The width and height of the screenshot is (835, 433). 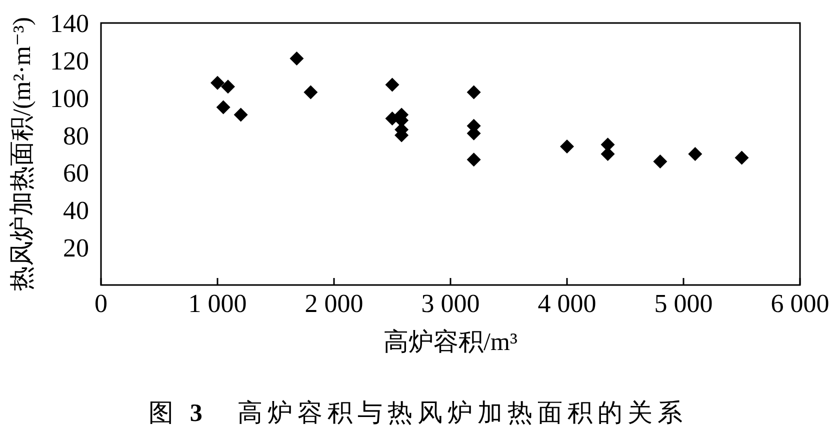 What do you see at coordinates (101, 303) in the screenshot?
I see `x-tick-label: 0` at bounding box center [101, 303].